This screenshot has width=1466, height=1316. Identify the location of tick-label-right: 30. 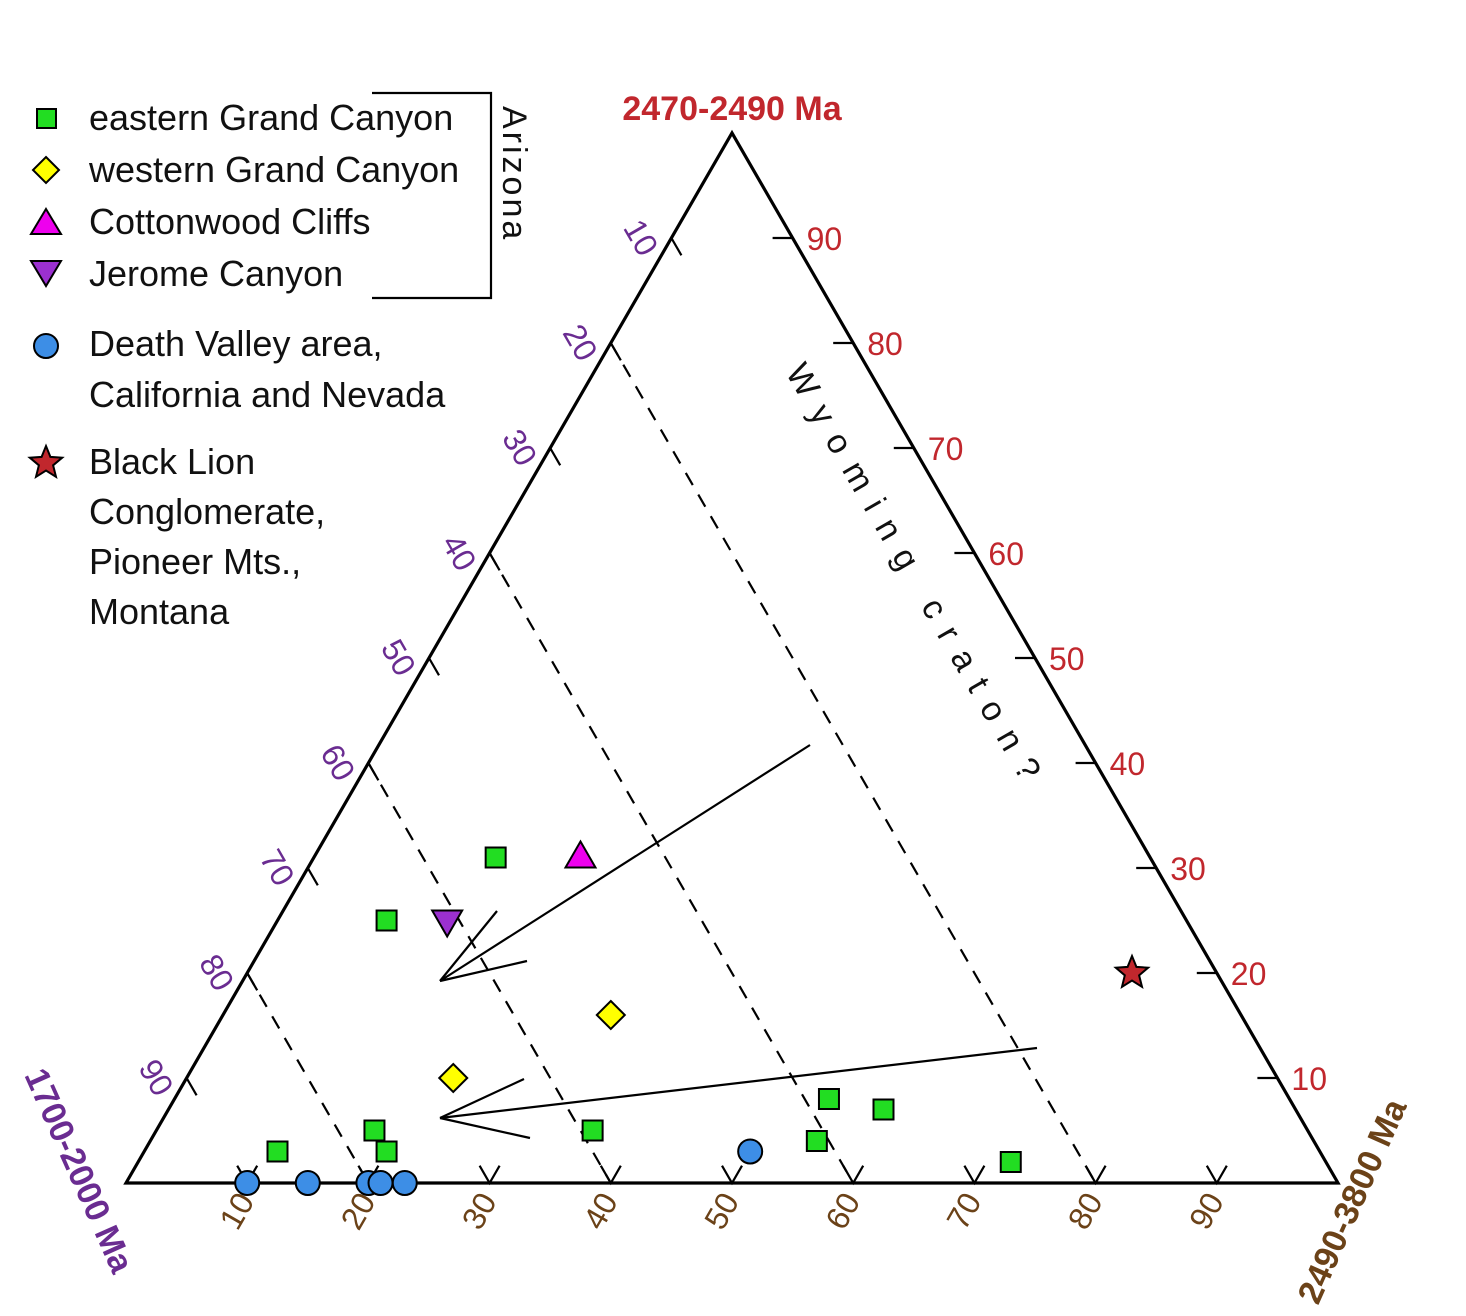
(1188, 869).